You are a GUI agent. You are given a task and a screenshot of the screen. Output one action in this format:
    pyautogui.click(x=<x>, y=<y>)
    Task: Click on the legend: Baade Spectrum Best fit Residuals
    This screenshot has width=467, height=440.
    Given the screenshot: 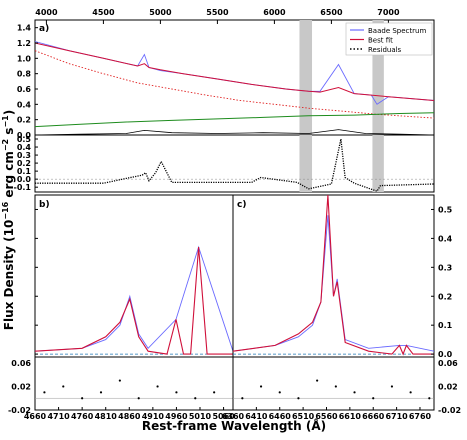 What is the action you would take?
    pyautogui.click(x=389, y=39)
    